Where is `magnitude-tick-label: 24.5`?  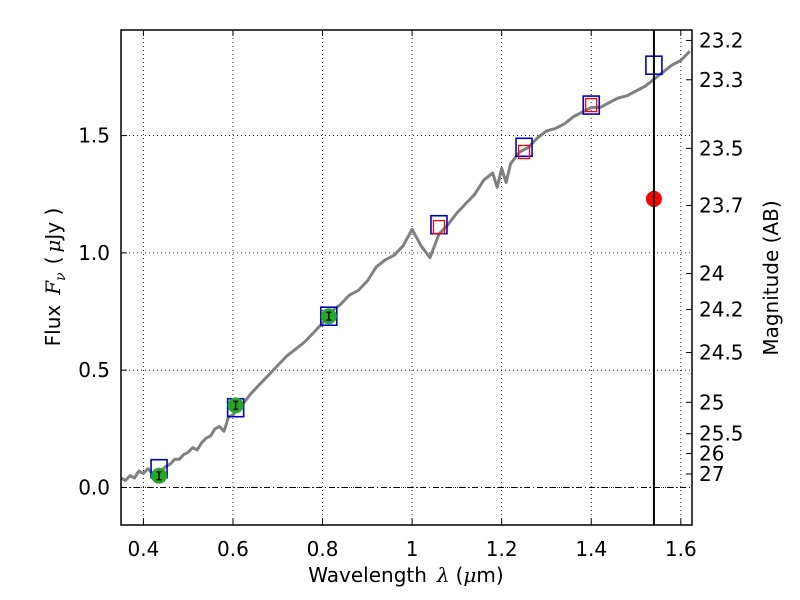 magnitude-tick-label: 24.5 is located at coordinates (721, 352).